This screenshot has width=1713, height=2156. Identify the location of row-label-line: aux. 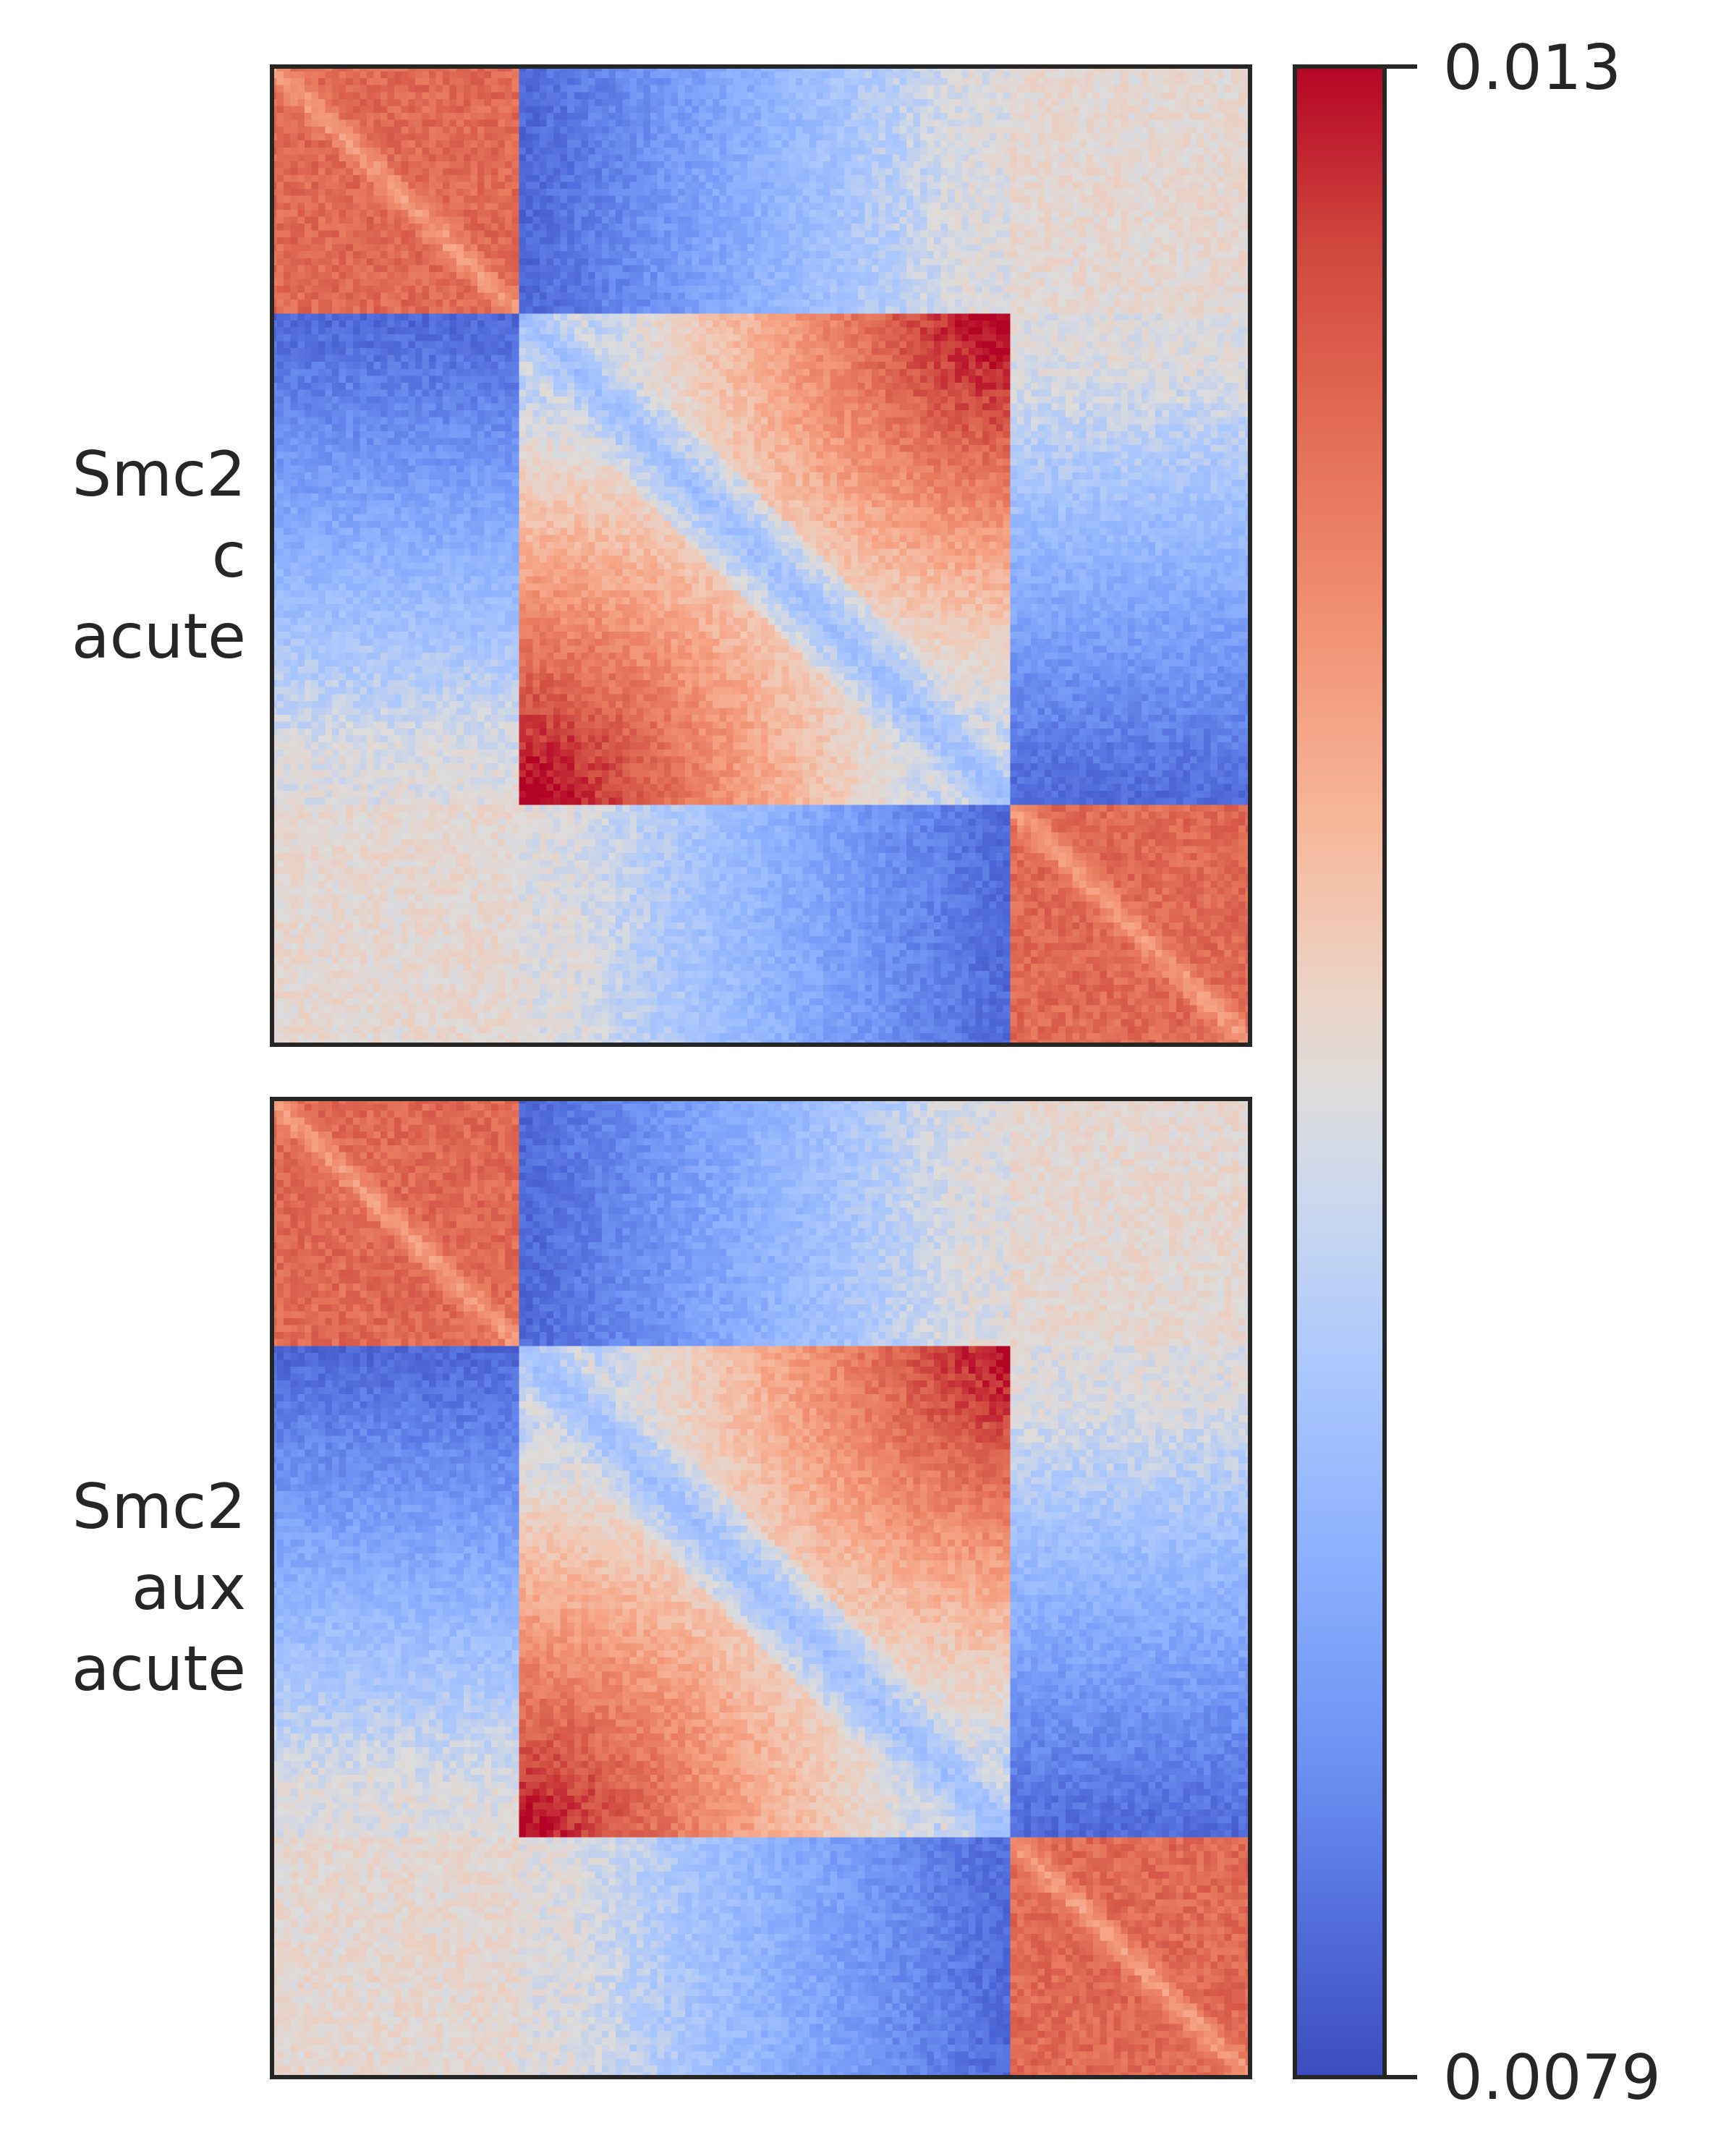
(189, 1588).